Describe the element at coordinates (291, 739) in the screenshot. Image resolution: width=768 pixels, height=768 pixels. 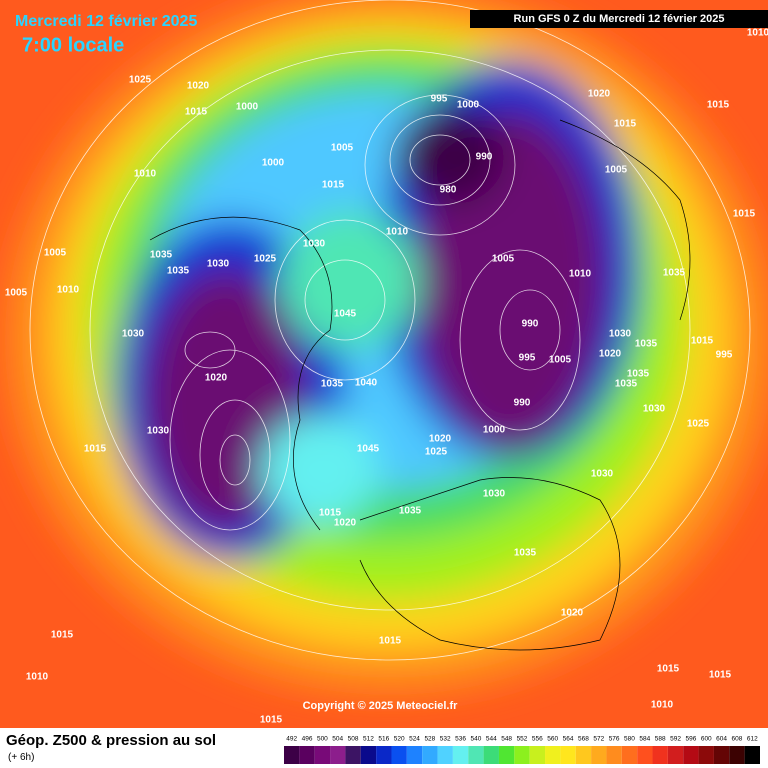
I see `scale-label: 492` at that location.